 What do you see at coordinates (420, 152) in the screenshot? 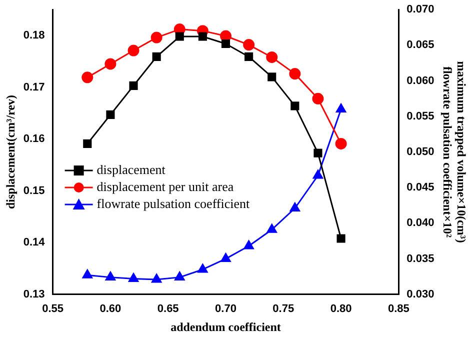
I see `y2-tick-label: 0.050` at bounding box center [420, 152].